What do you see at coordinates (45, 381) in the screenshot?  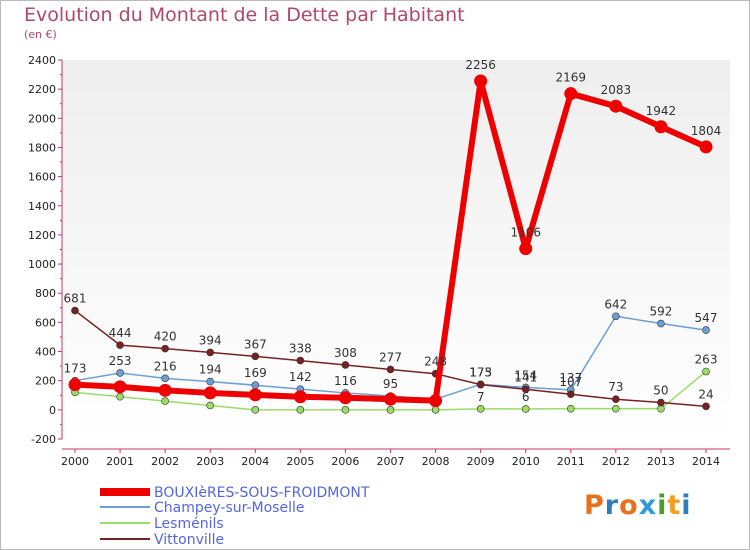 I see `y-tick-label: 200` at bounding box center [45, 381].